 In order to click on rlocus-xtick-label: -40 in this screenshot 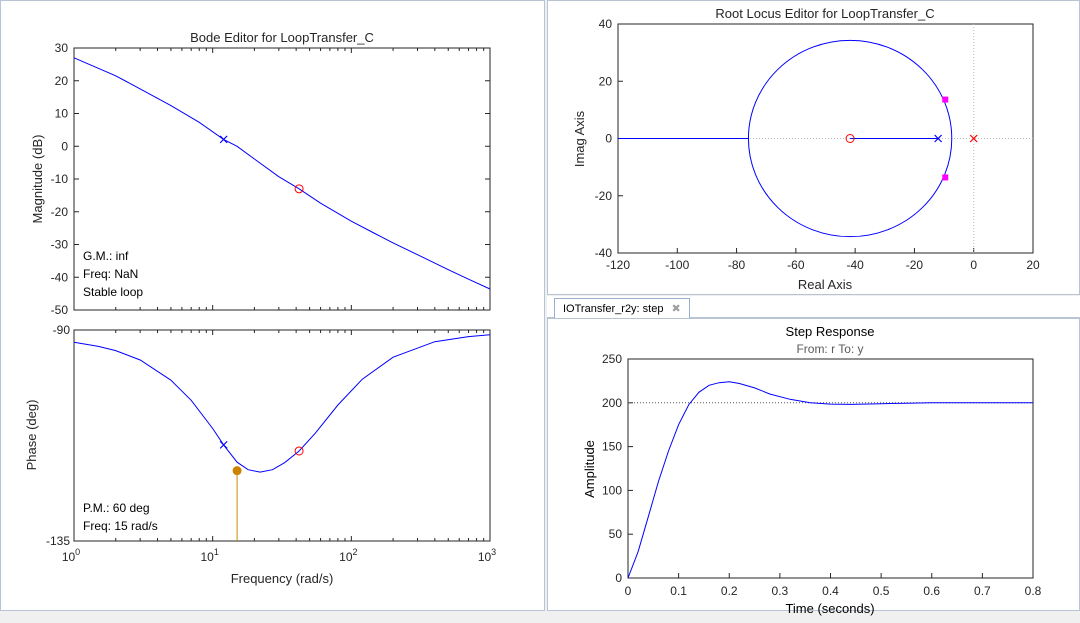, I will do `click(855, 265)`.